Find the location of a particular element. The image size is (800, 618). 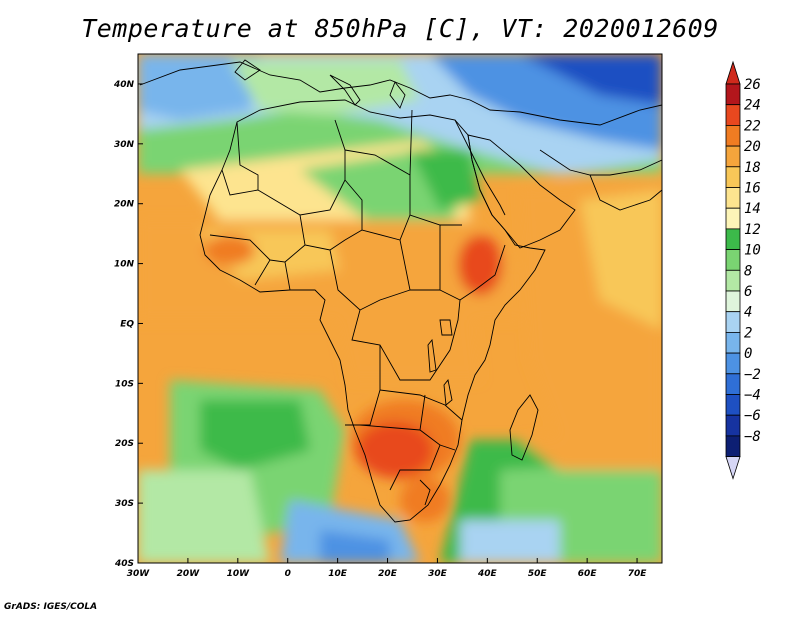

colorbar-bottom-arrow is located at coordinates (733, 468).